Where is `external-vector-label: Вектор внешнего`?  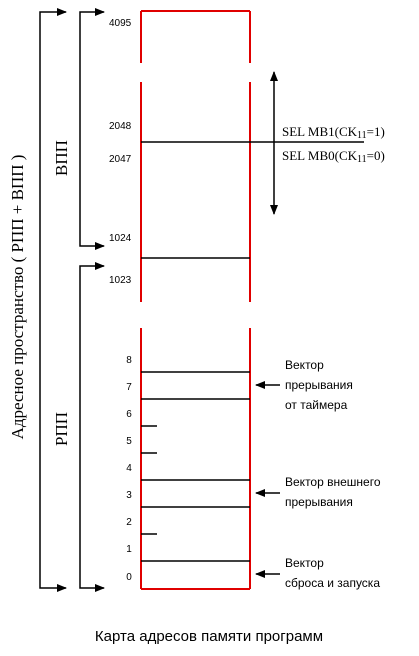
external-vector-label: Вектор внешнего is located at coordinates (333, 482).